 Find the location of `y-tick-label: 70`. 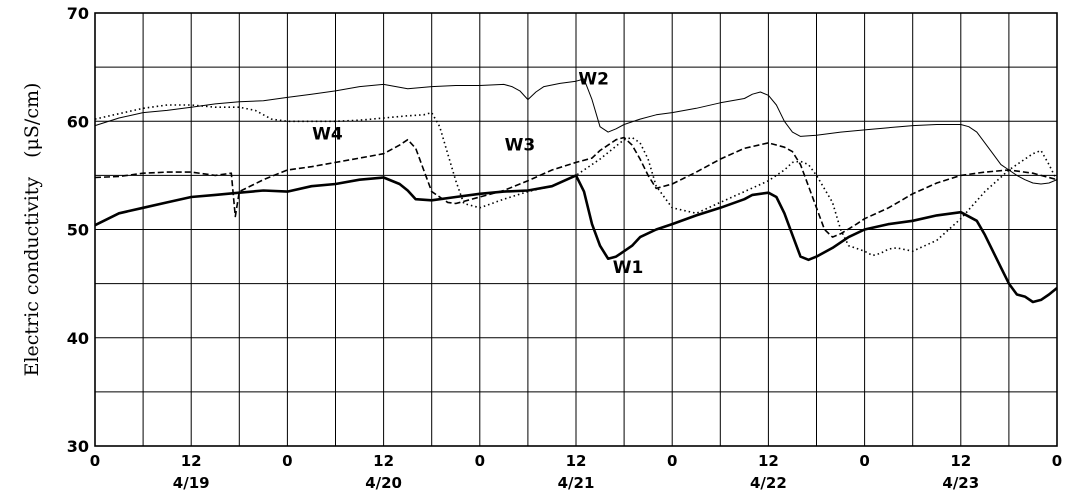

y-tick-label: 70 is located at coordinates (78, 13).